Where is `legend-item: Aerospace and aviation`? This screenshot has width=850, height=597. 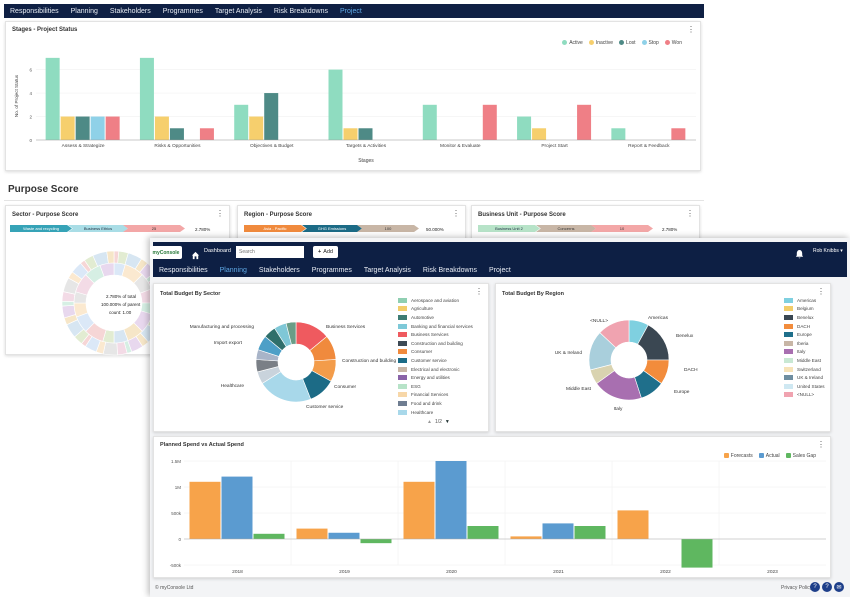 legend-item: Aerospace and aviation is located at coordinates (435, 300).